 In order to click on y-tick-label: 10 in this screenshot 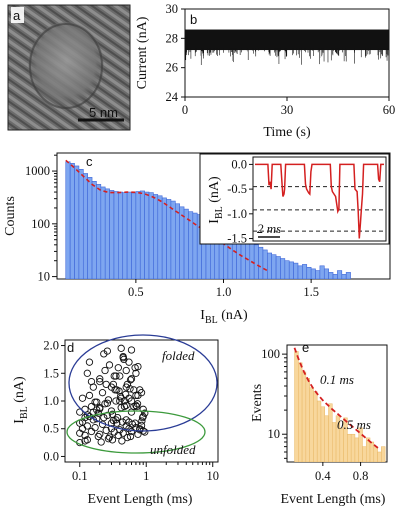, I will do `click(274, 434)`.